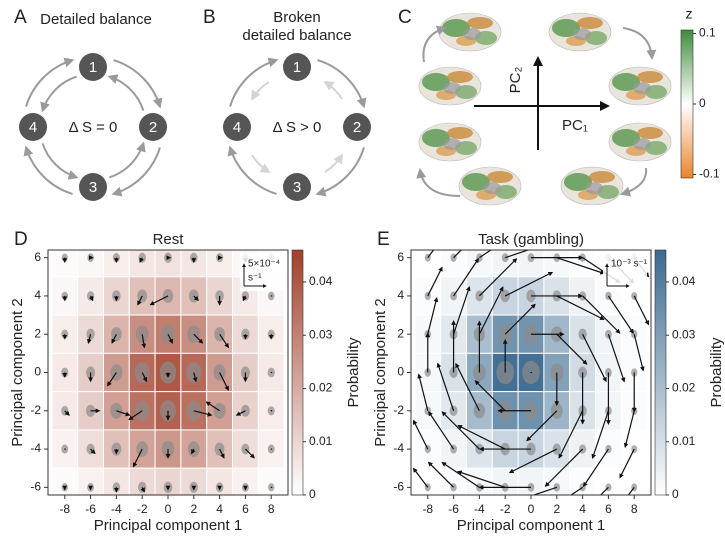 This screenshot has height=541, width=725. What do you see at coordinates (296, 35) in the screenshot?
I see `panel-title: detailed balance` at bounding box center [296, 35].